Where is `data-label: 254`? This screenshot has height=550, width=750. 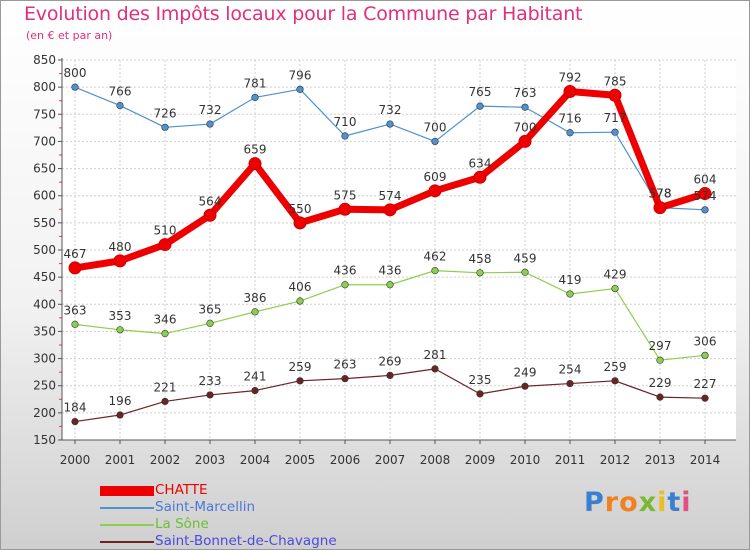 data-label: 254 is located at coordinates (570, 370).